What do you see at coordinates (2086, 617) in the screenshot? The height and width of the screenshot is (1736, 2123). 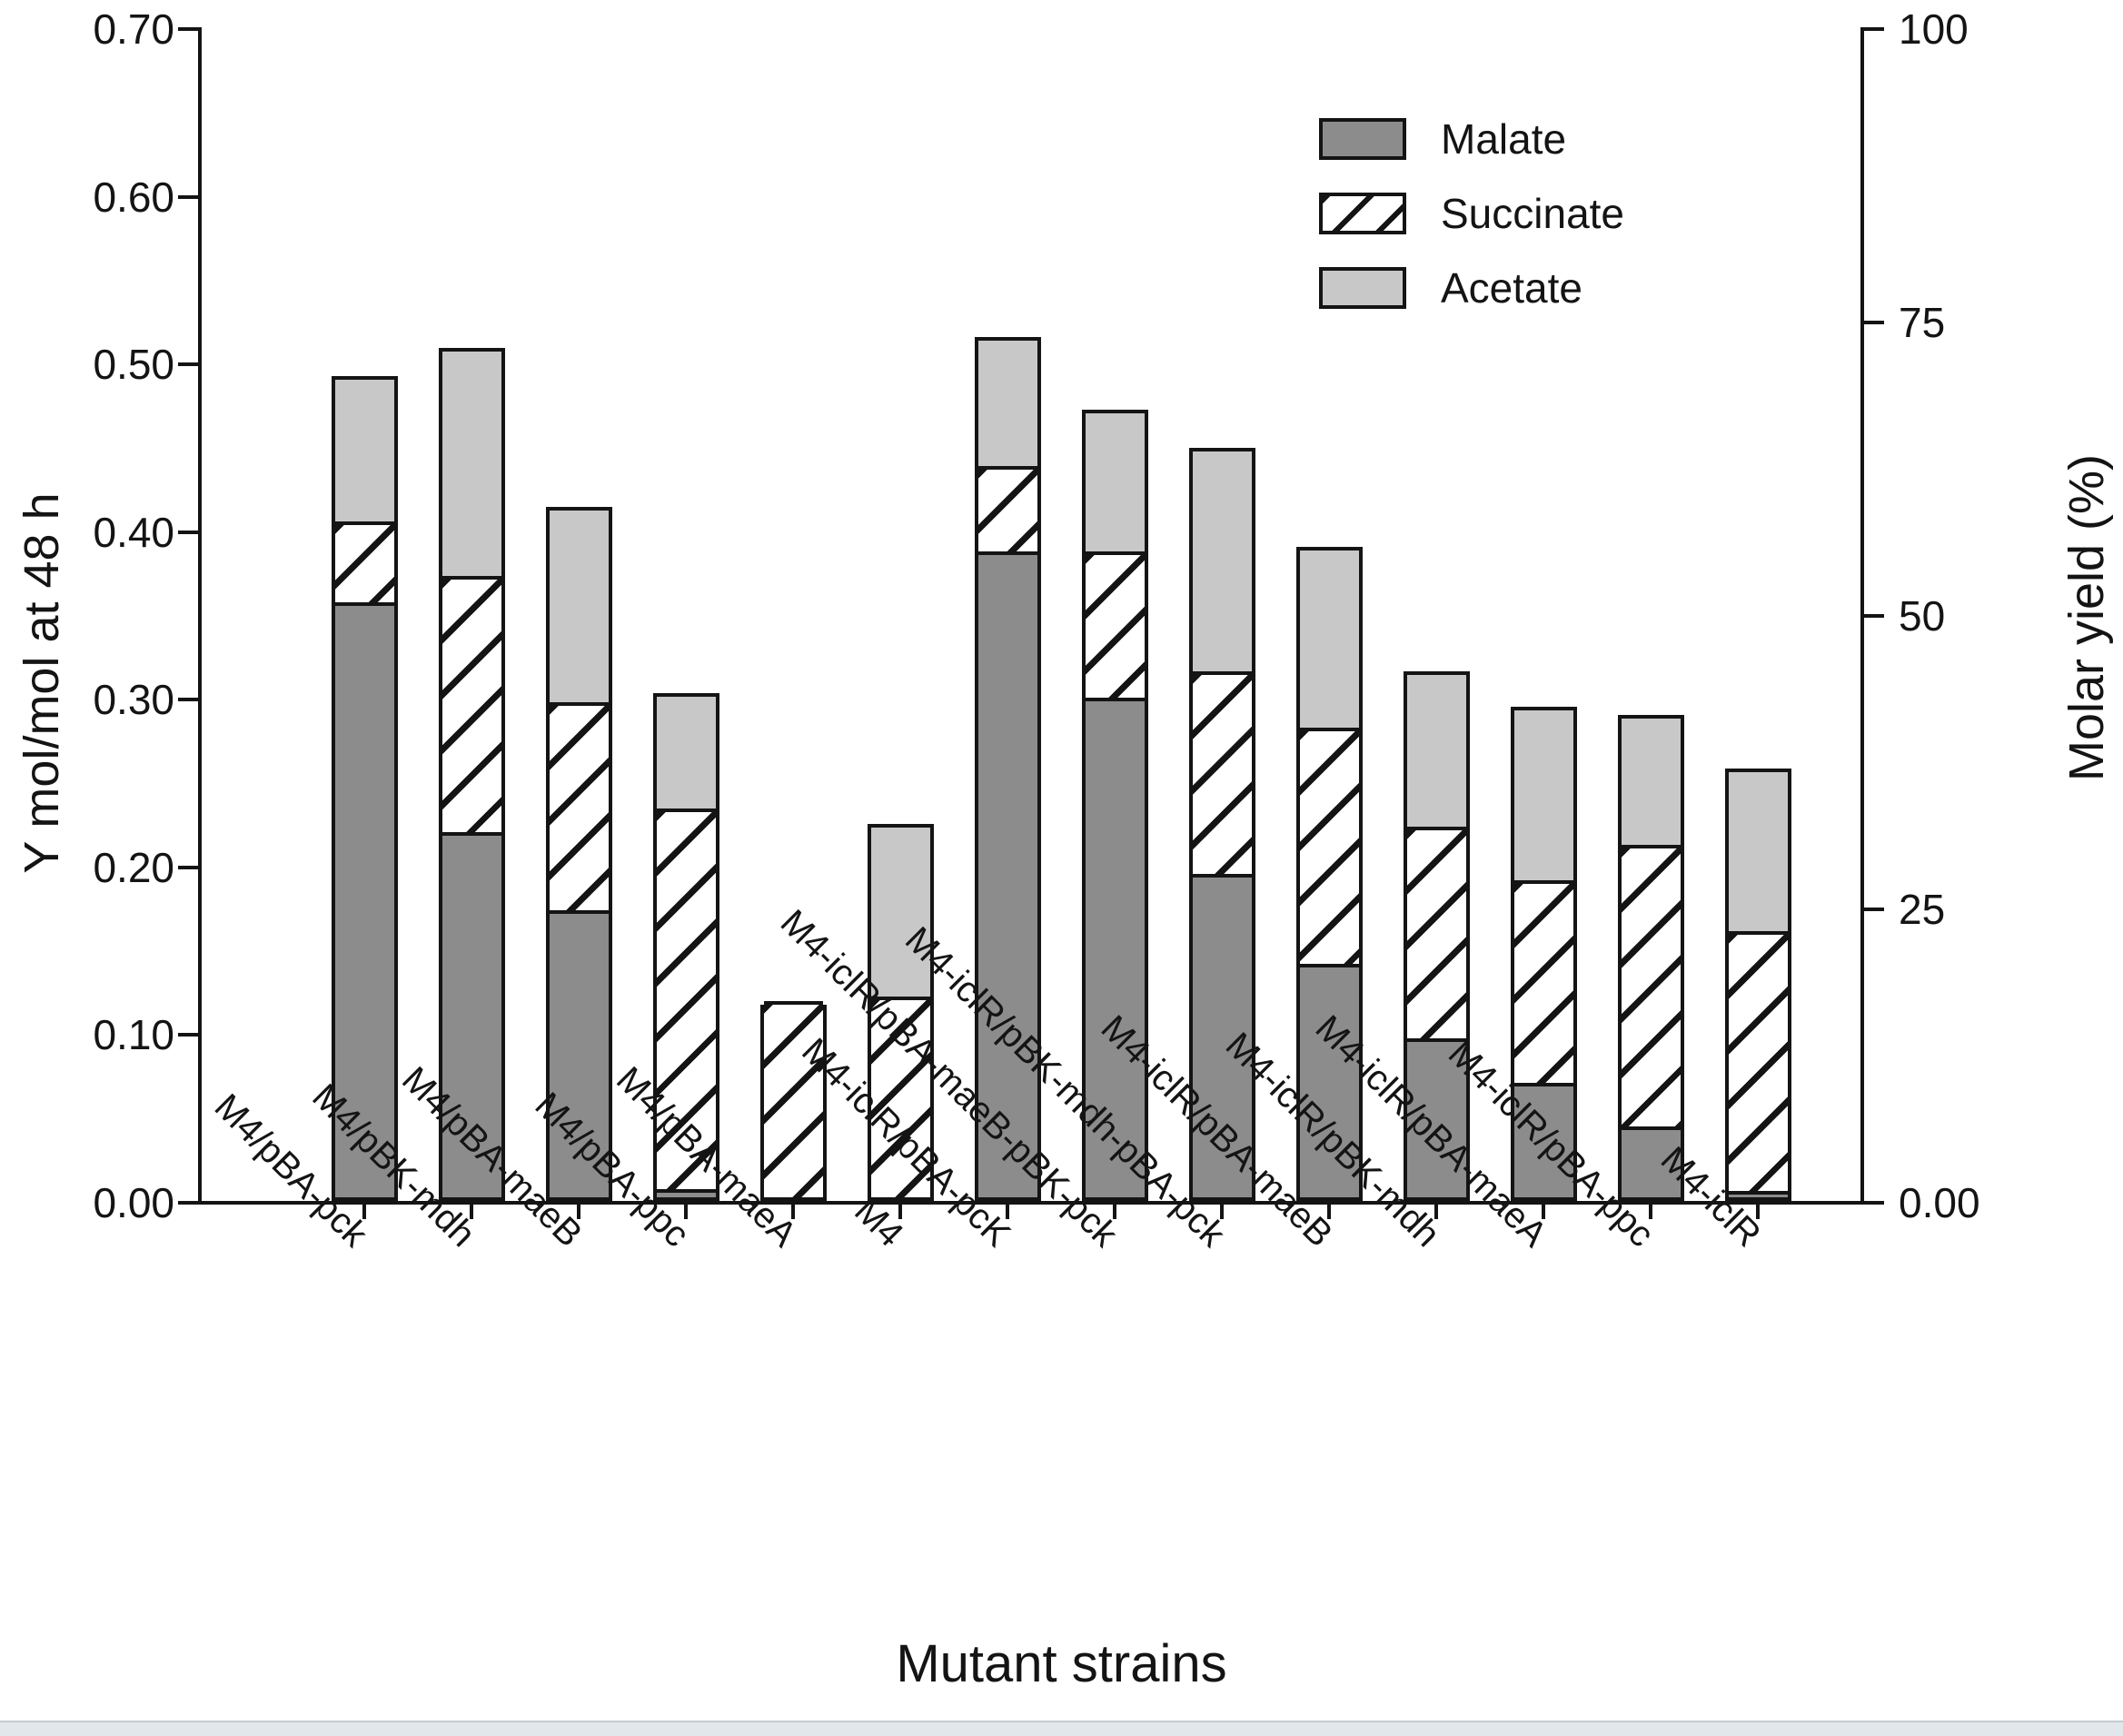 I see `right-axis-title: Molar yield (%)` at bounding box center [2086, 617].